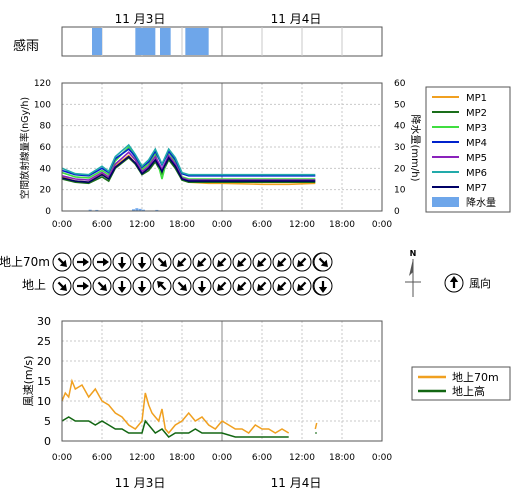 This screenshot has height=500, width=520. I want to click on radiation-xtick: 18:00, so click(342, 225).